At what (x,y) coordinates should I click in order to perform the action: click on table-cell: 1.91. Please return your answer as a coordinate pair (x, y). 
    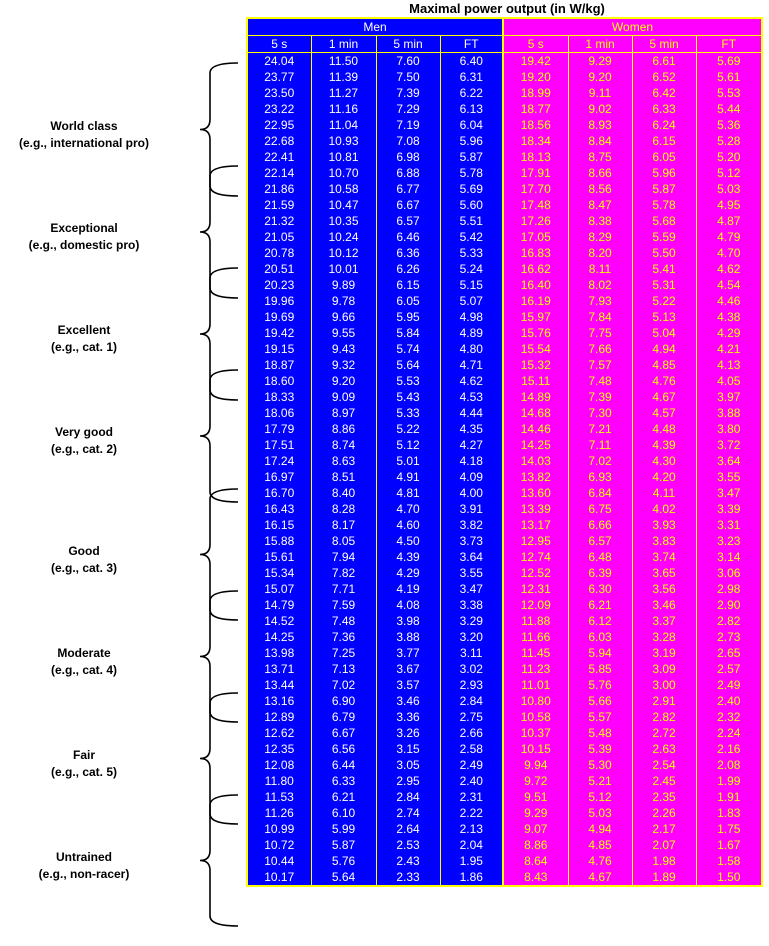
    Looking at the image, I should click on (729, 797).